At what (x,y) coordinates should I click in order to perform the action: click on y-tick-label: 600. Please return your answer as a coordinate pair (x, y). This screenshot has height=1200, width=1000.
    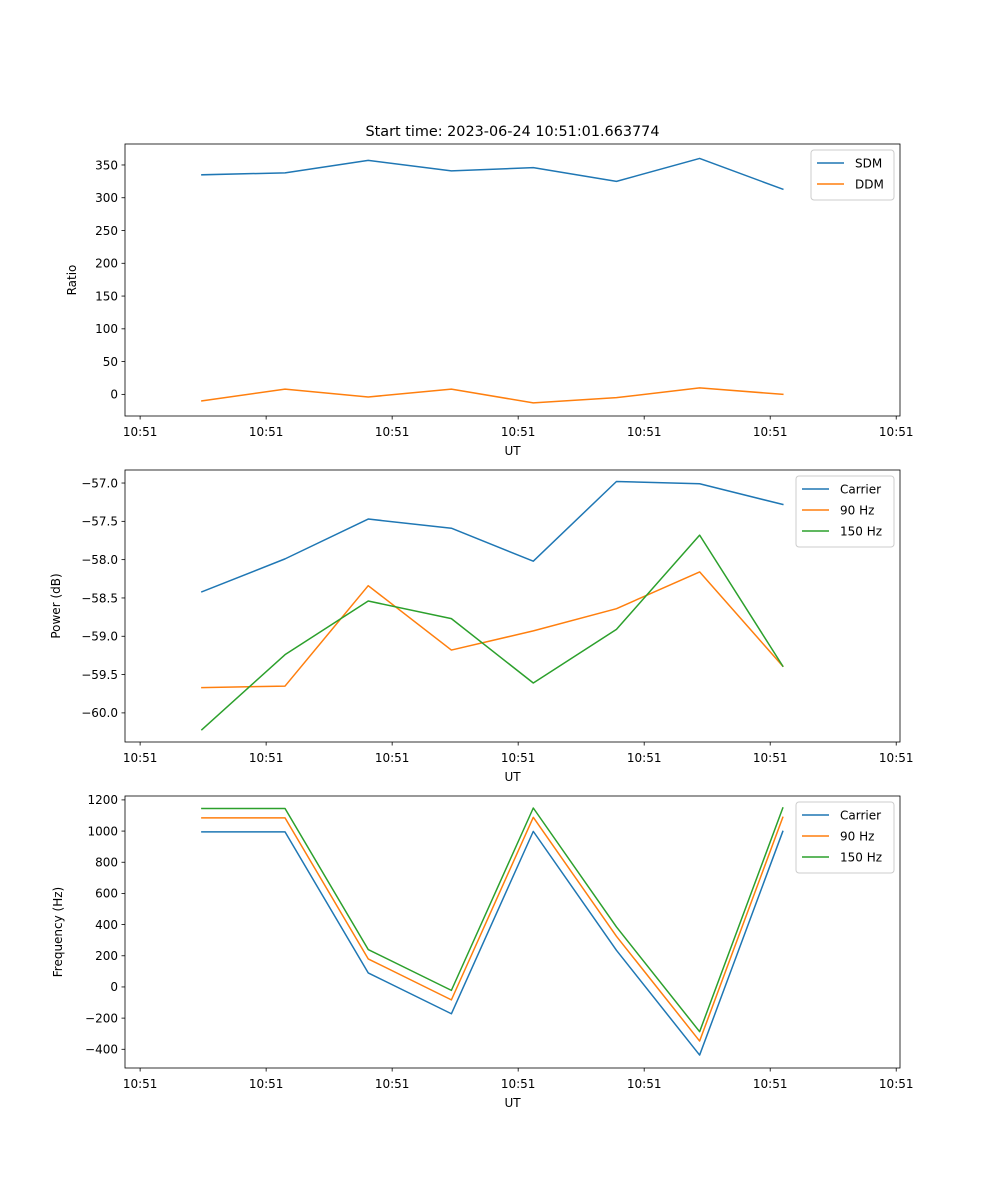
    Looking at the image, I should click on (106, 894).